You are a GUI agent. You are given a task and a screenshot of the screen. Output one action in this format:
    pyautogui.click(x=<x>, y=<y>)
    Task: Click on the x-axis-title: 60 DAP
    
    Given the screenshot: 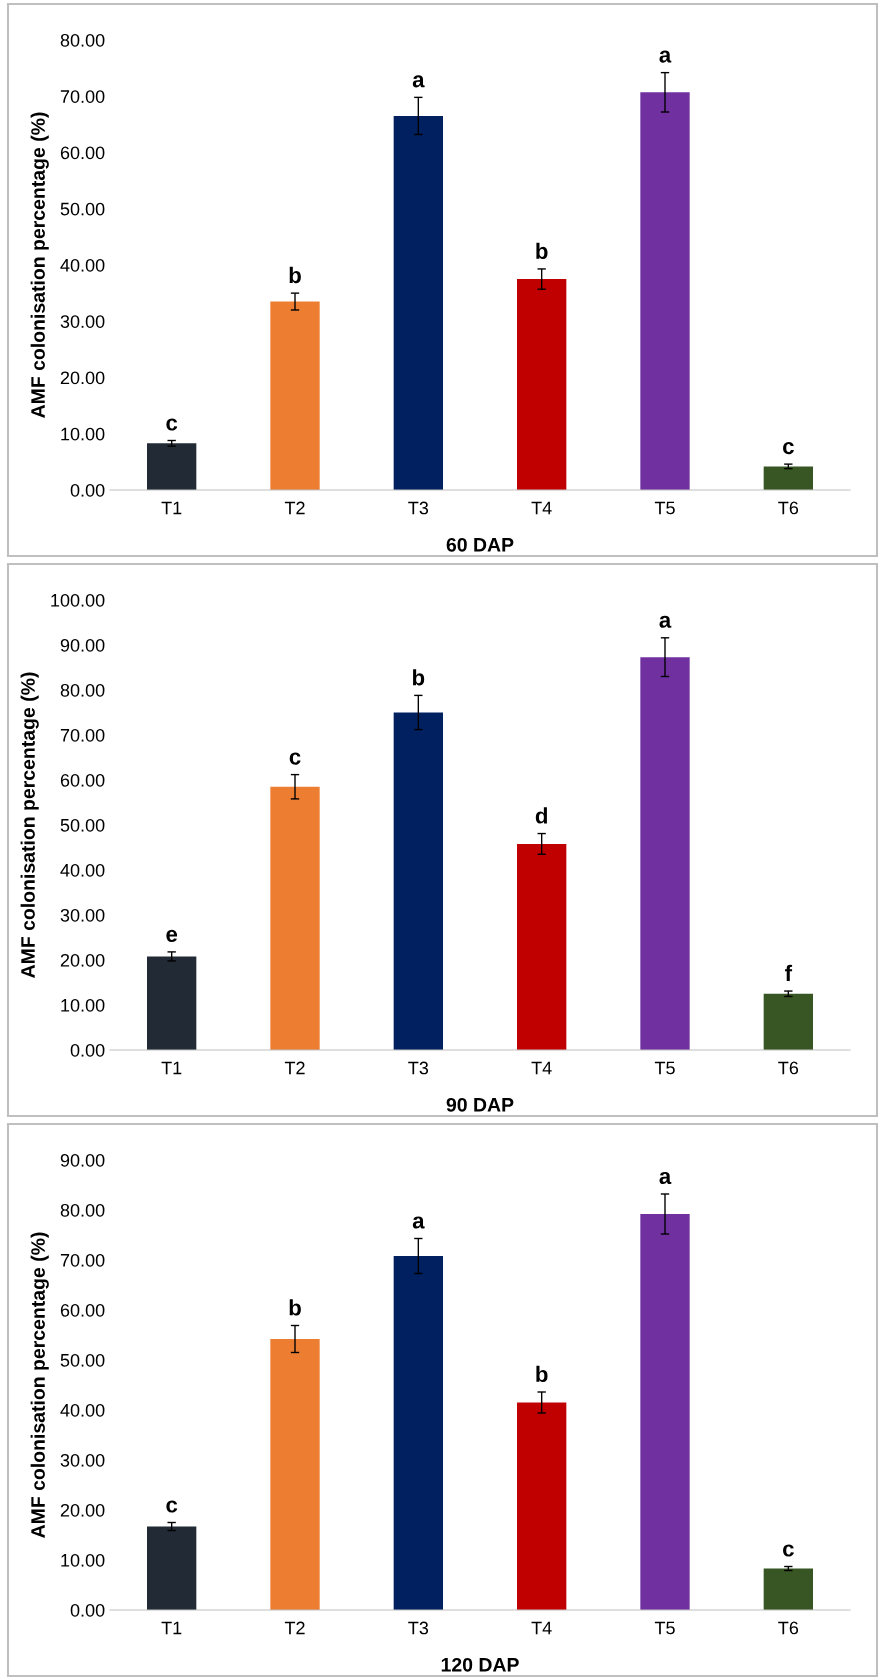 What is the action you would take?
    pyautogui.click(x=480, y=544)
    